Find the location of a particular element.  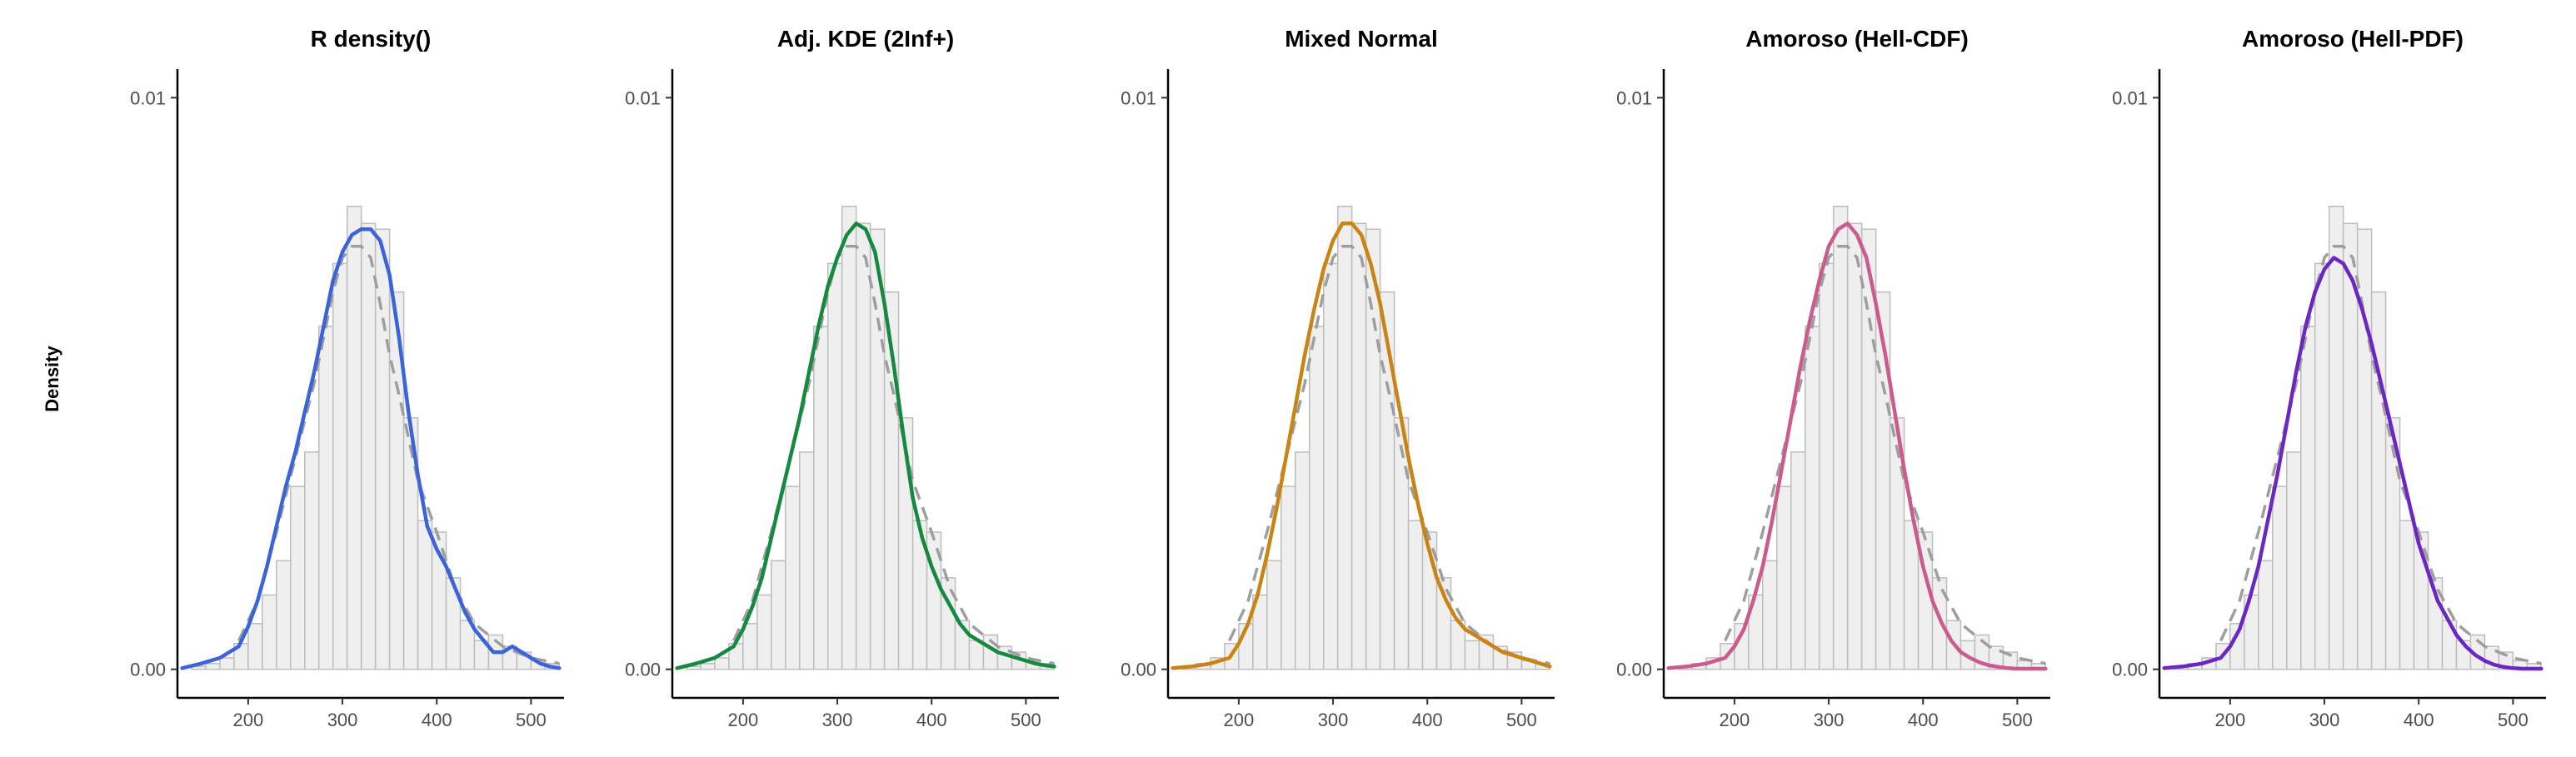

panel-title: Amoroso (Hell-CDF) is located at coordinates (1857, 39).